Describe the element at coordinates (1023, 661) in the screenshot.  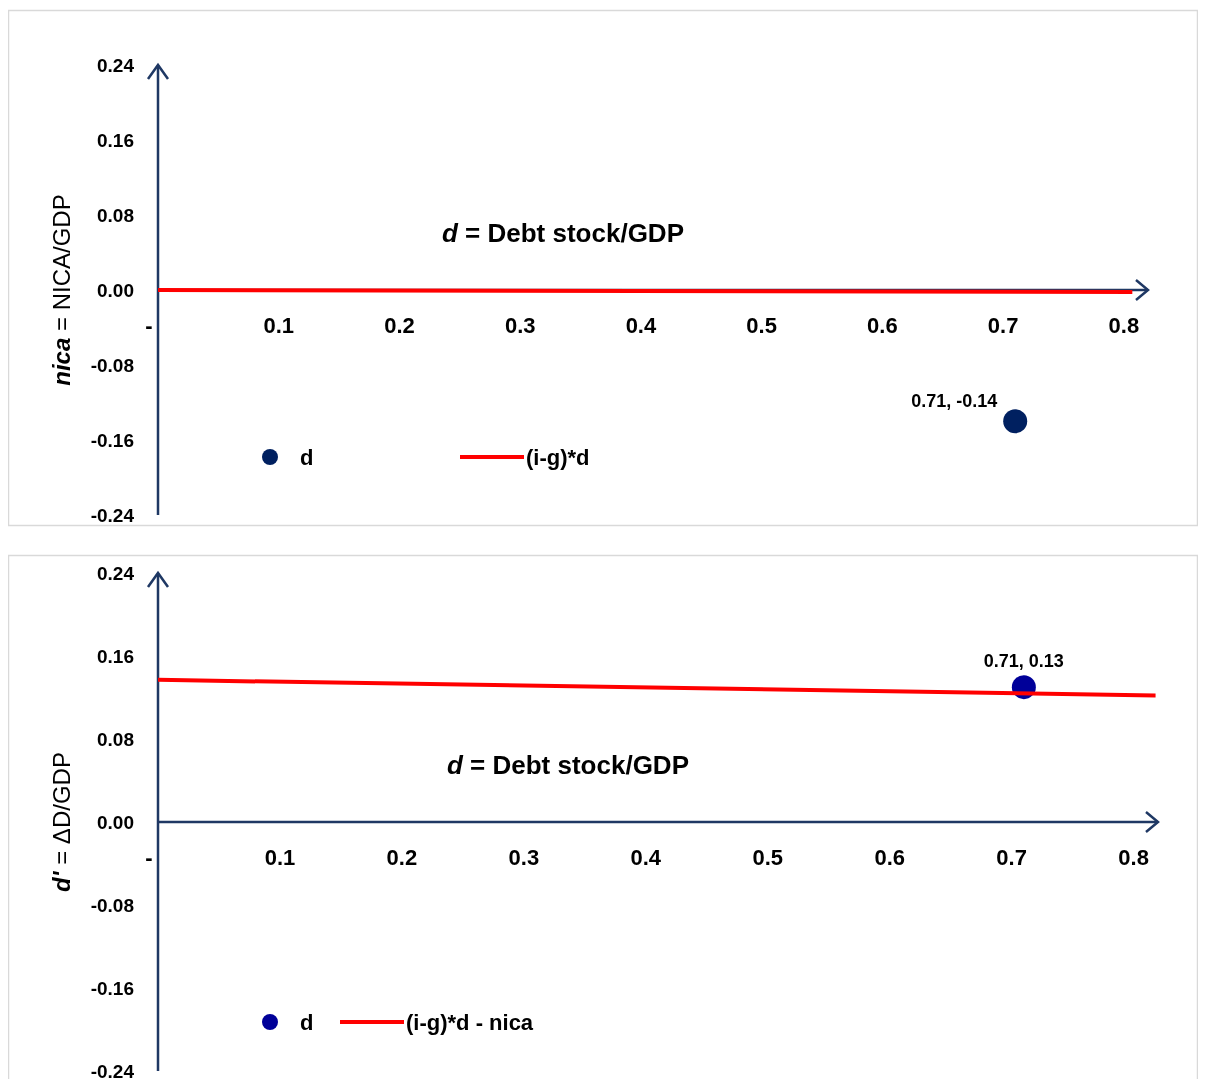
I see `data-label: 0.71, 0.13` at that location.